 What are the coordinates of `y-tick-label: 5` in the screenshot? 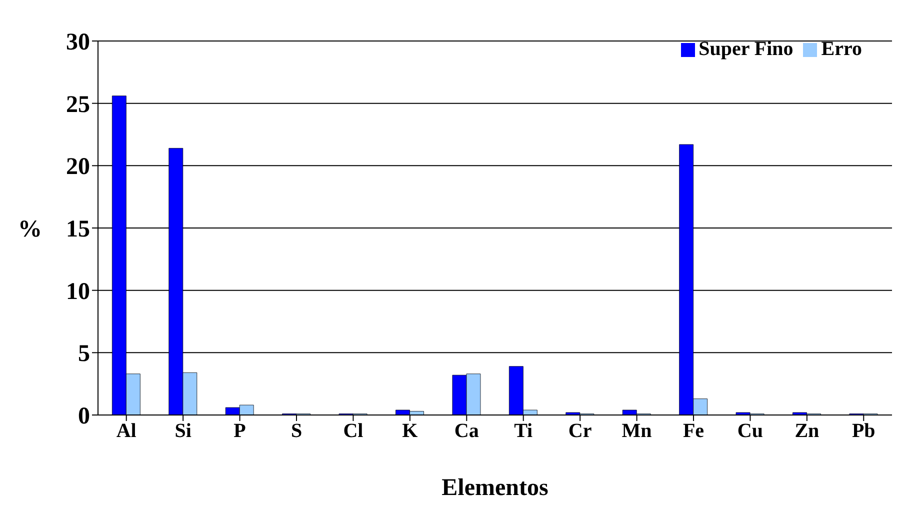 It's located at (84, 354).